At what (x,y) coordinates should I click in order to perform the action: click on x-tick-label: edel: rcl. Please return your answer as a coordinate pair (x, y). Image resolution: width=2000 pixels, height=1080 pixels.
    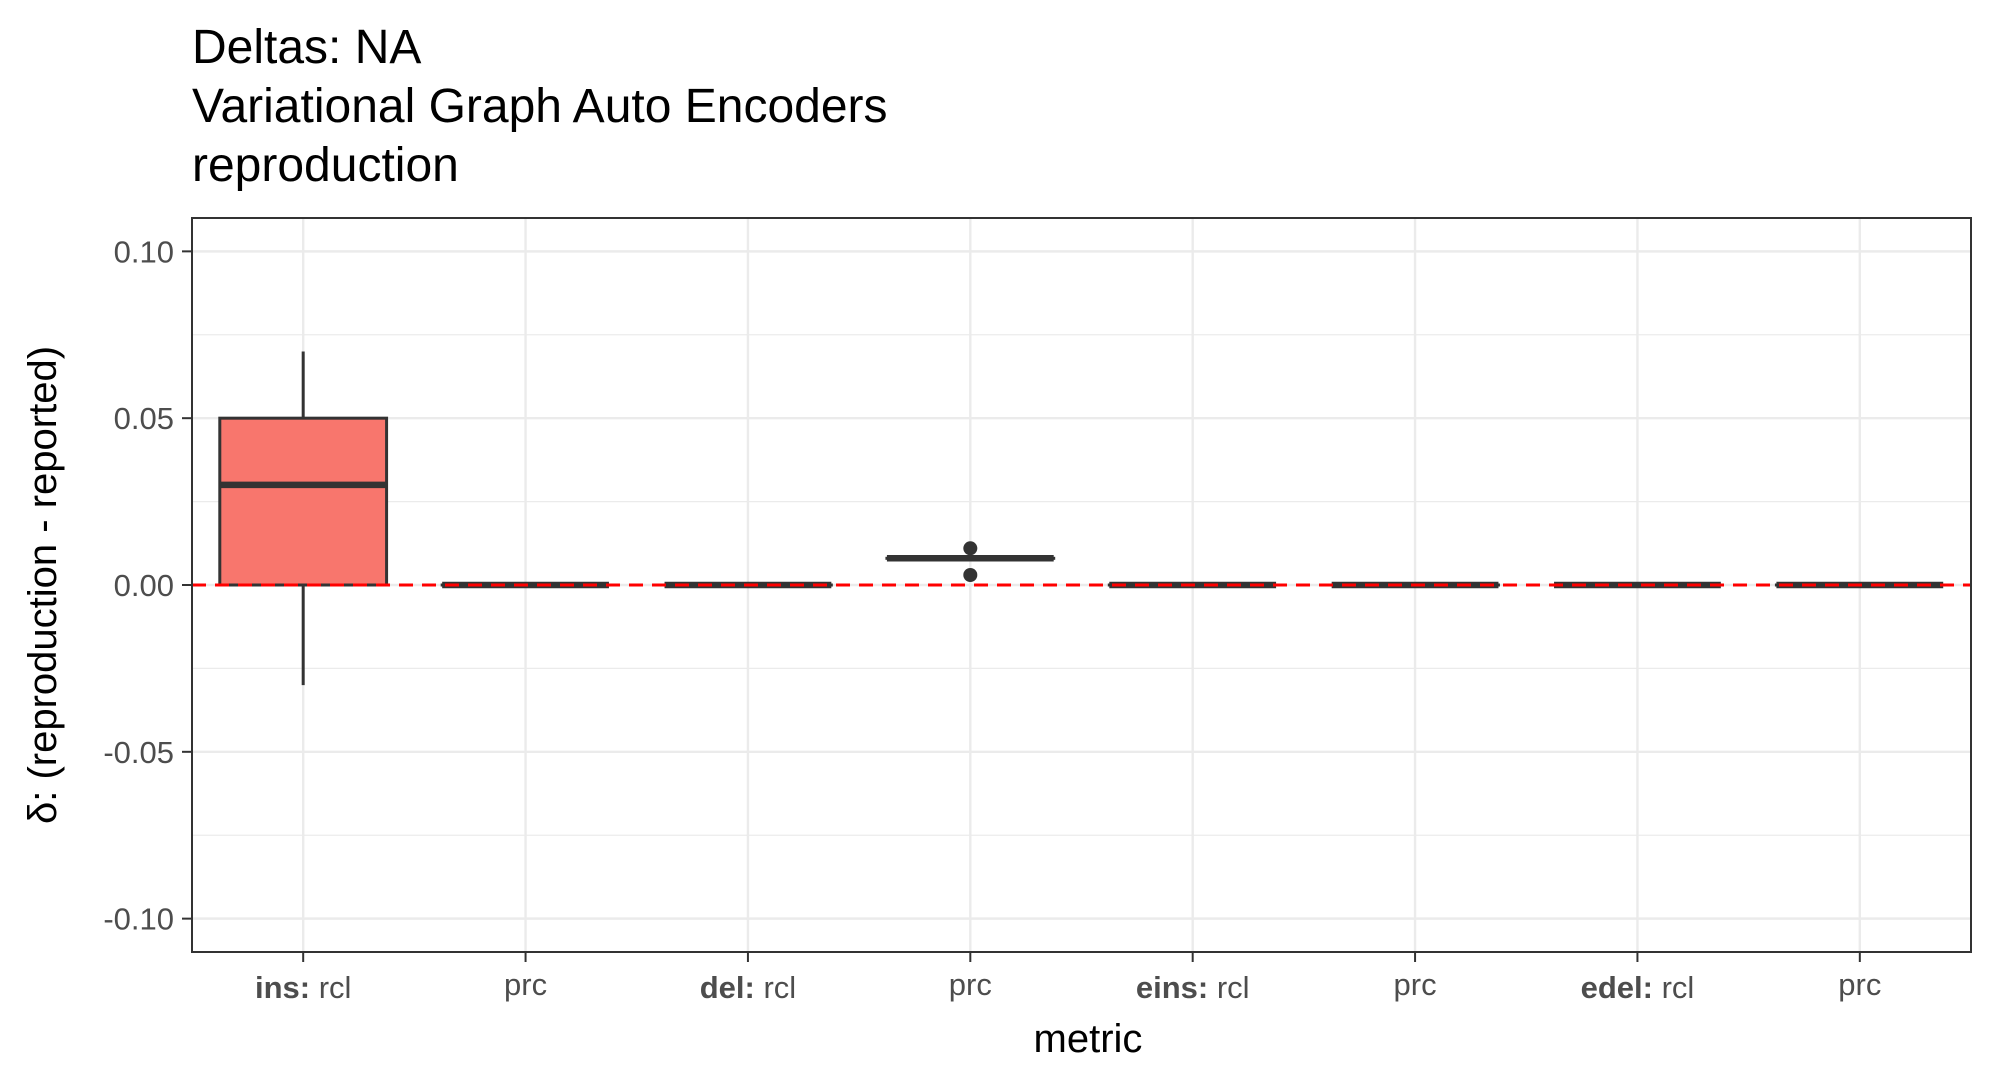
    Looking at the image, I should click on (1638, 987).